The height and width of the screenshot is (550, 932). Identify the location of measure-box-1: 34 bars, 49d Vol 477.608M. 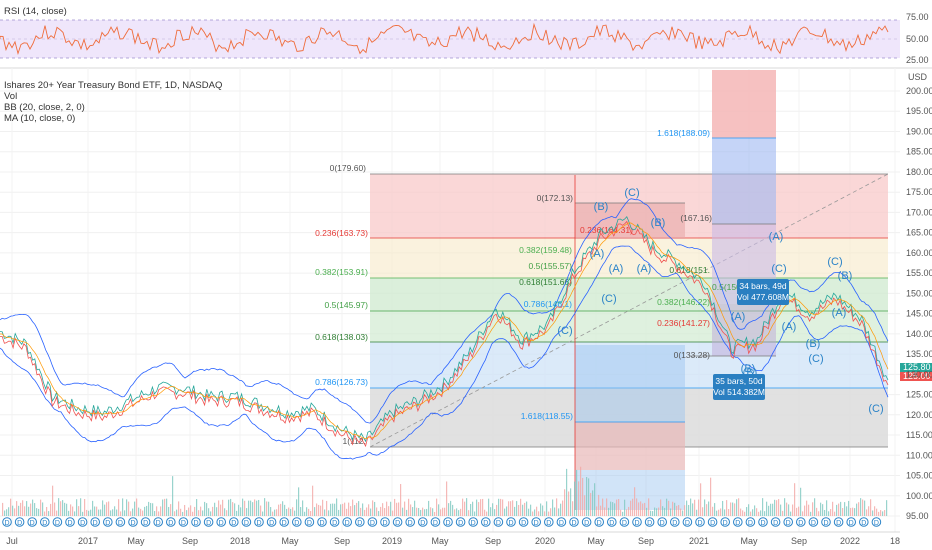
(763, 292).